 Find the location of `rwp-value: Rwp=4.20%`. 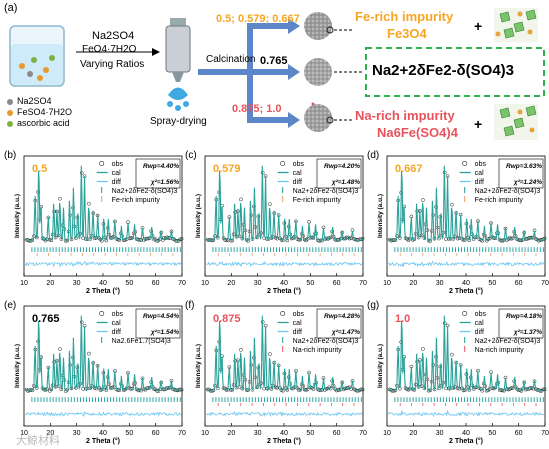

rwp-value: Rwp=4.20% is located at coordinates (342, 166).